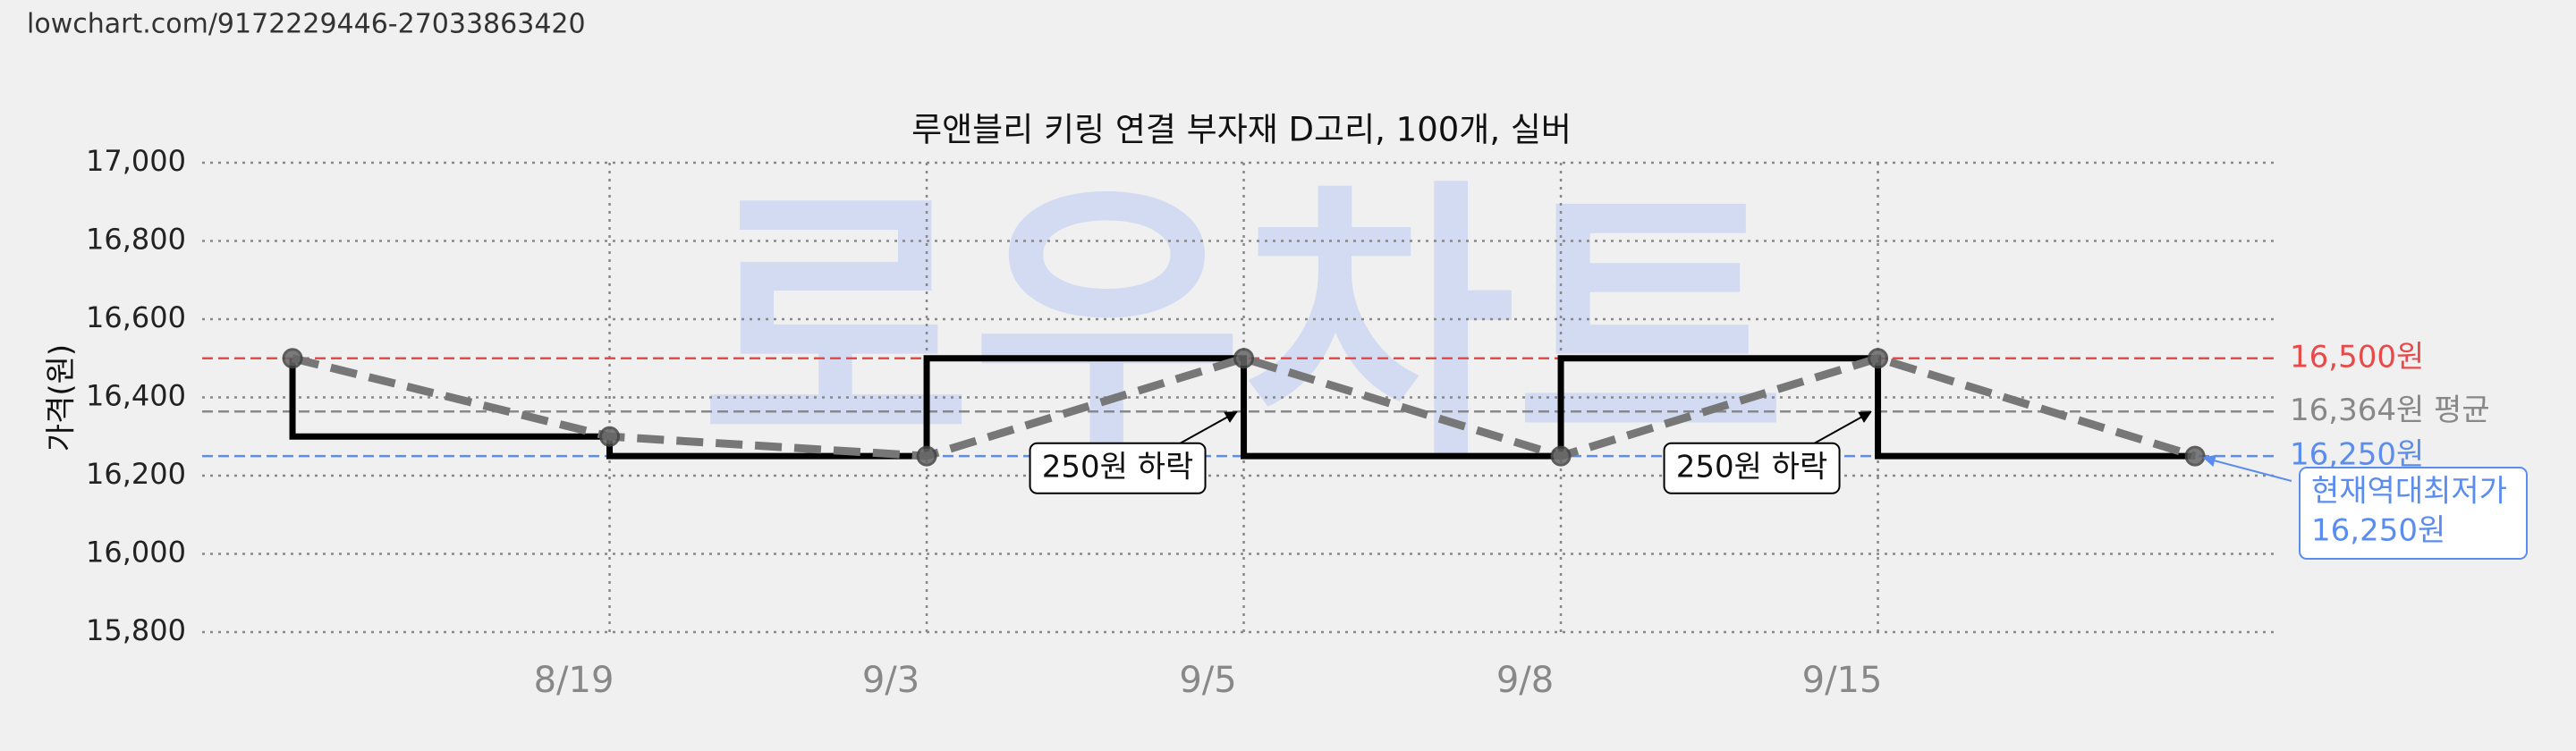 Image resolution: width=2576 pixels, height=751 pixels. Describe the element at coordinates (2378, 531) in the screenshot. I see `lowest-text: 16,250원` at that location.